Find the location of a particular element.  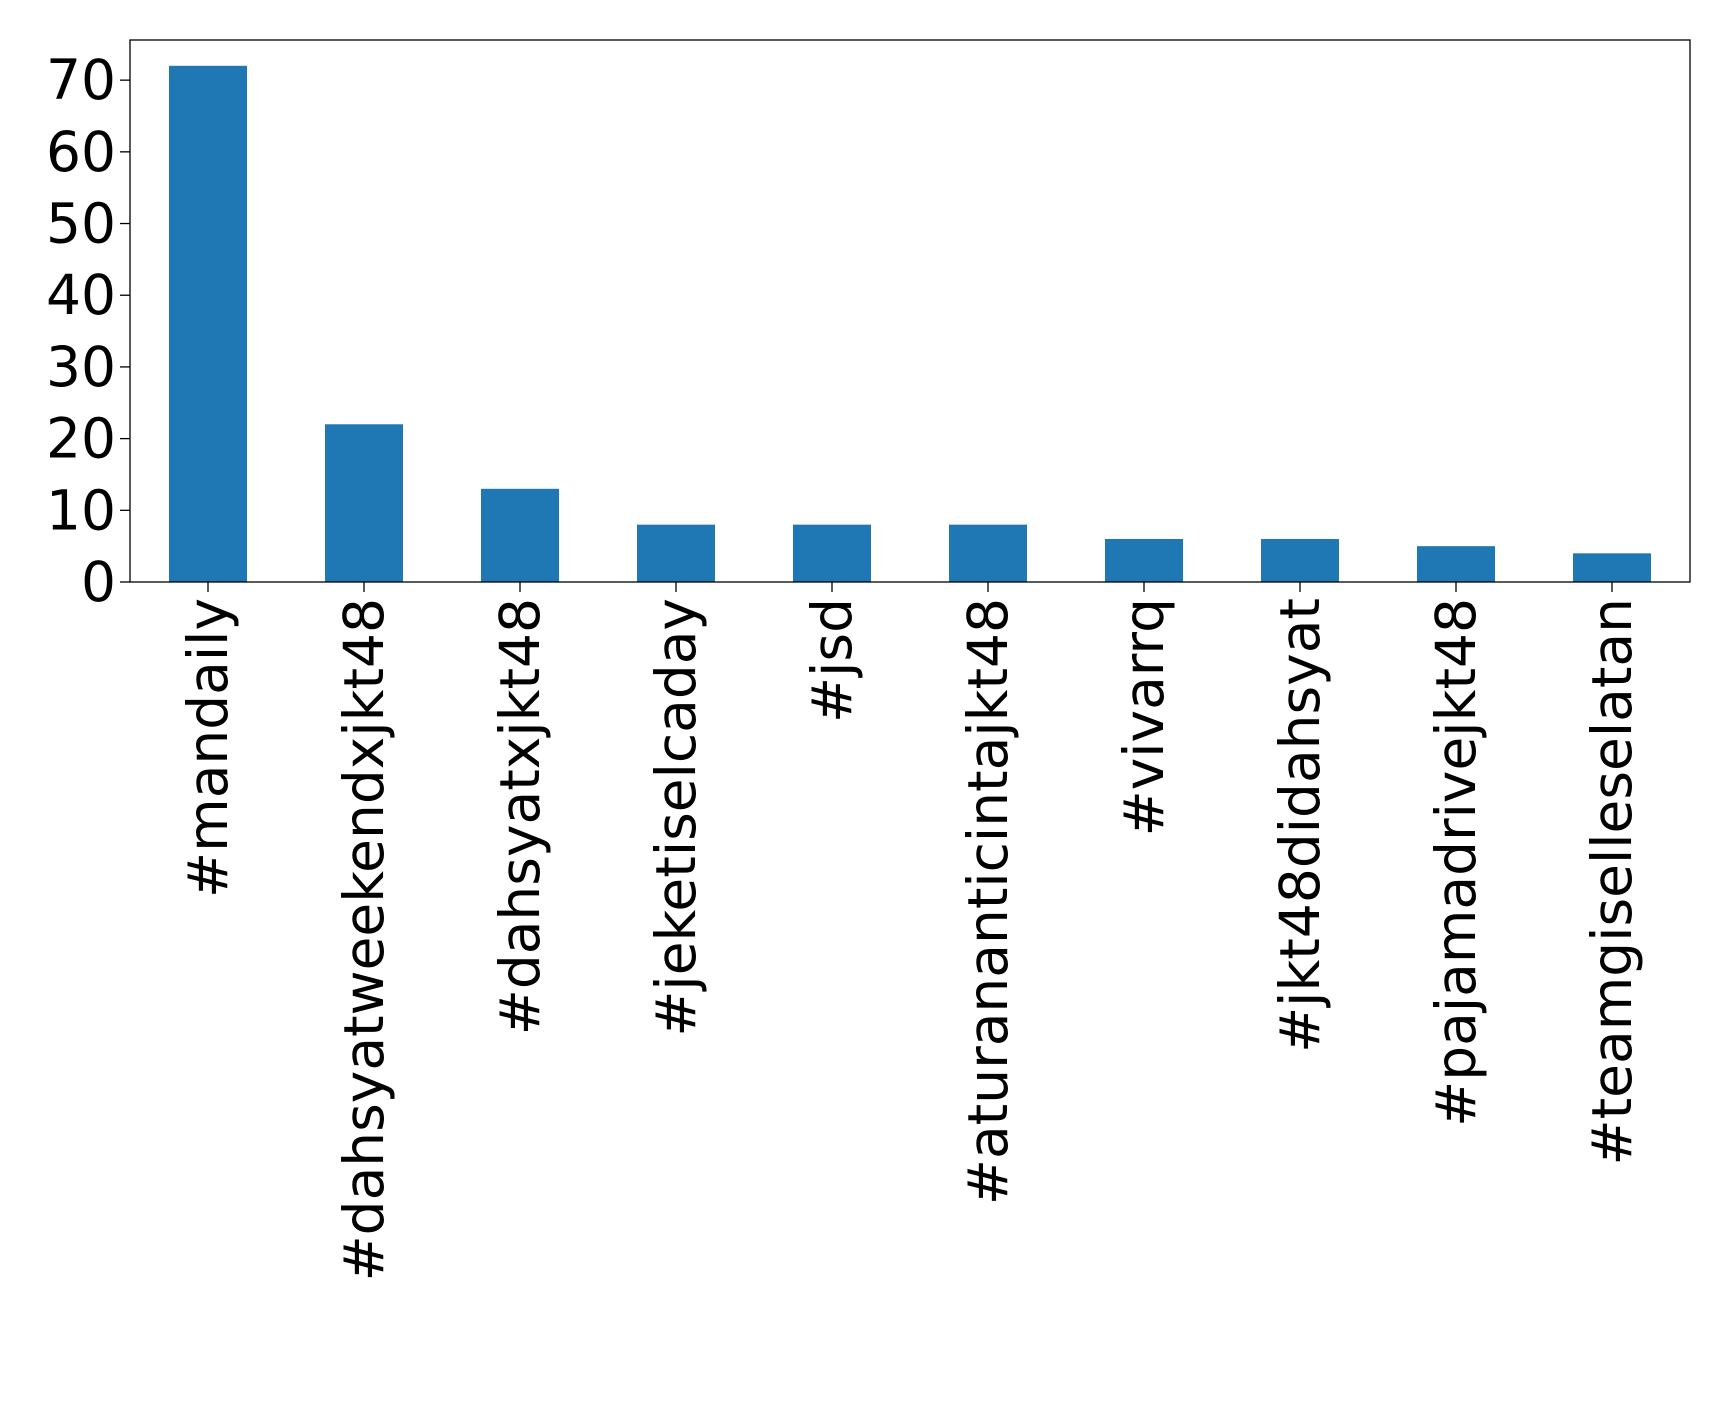

x-tick-label: #mandaily is located at coordinates (208, 748).